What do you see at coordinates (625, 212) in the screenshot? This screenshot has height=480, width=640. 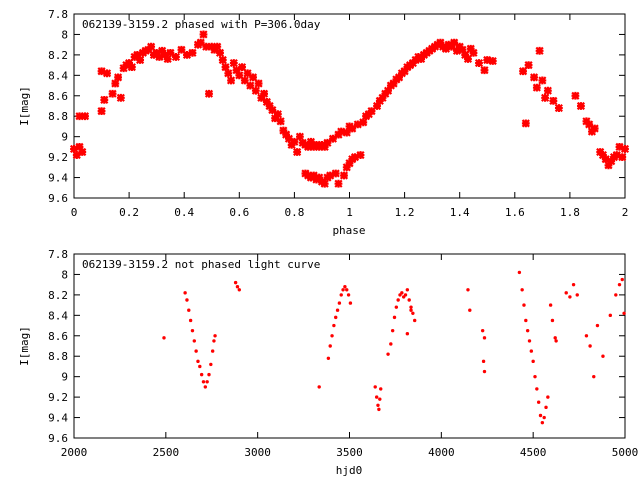 I see `x-tick-label: 2` at bounding box center [625, 212].